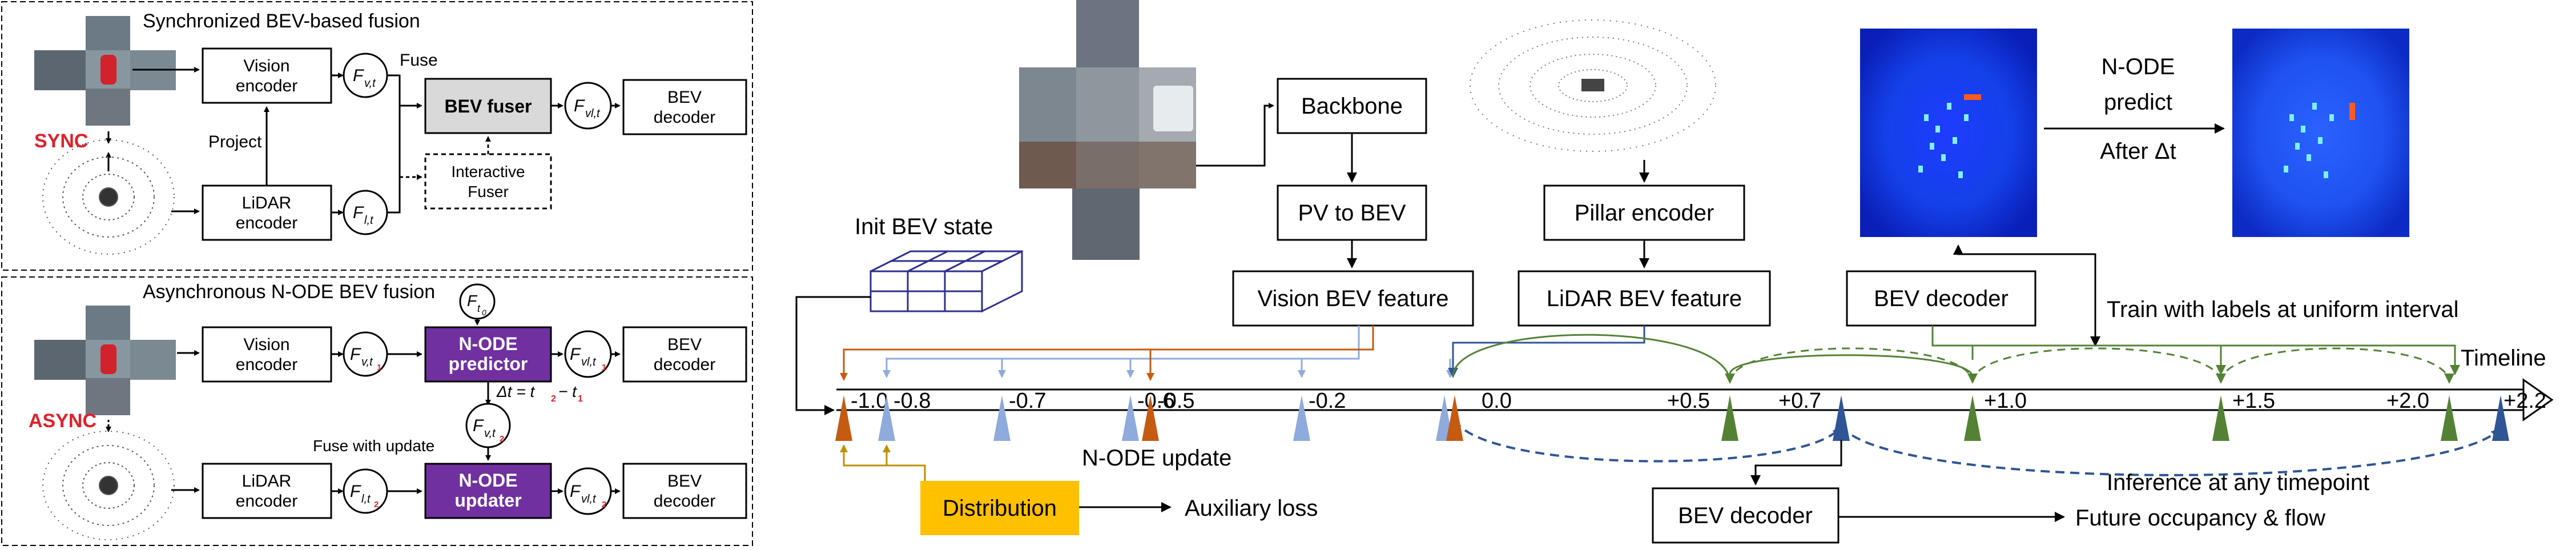 This screenshot has height=550, width=2576. Describe the element at coordinates (366, 499) in the screenshot. I see `async-f-lt2-sub: l,t` at that location.